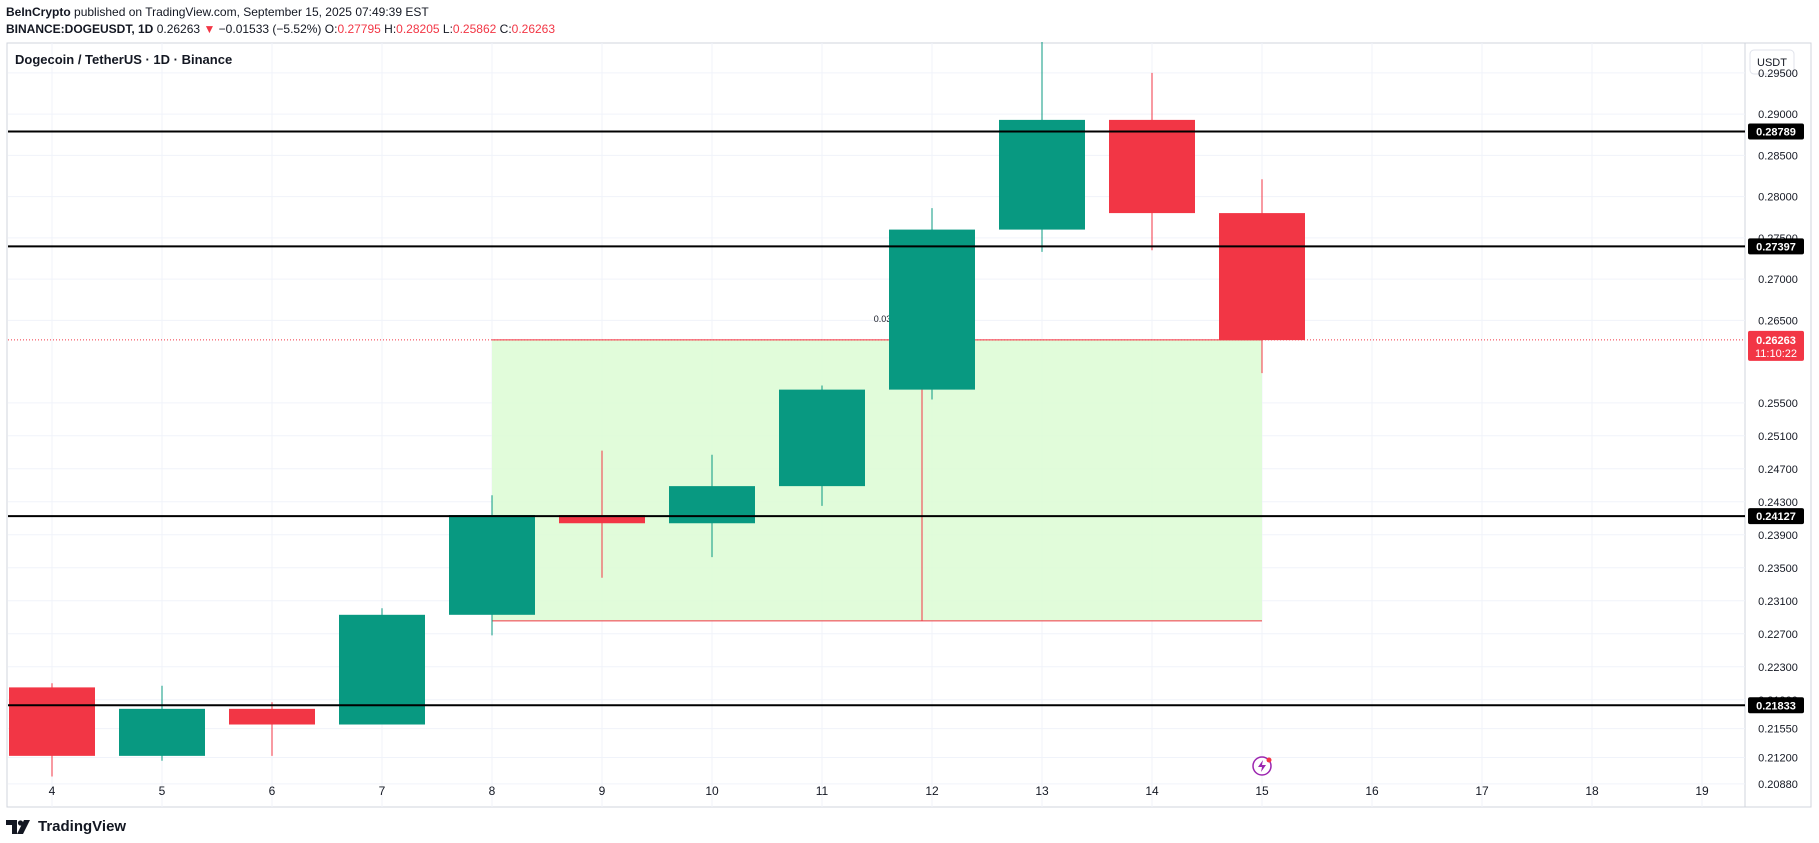 The height and width of the screenshot is (843, 1819). Describe the element at coordinates (1152, 791) in the screenshot. I see `x-tick-label: 14` at that location.